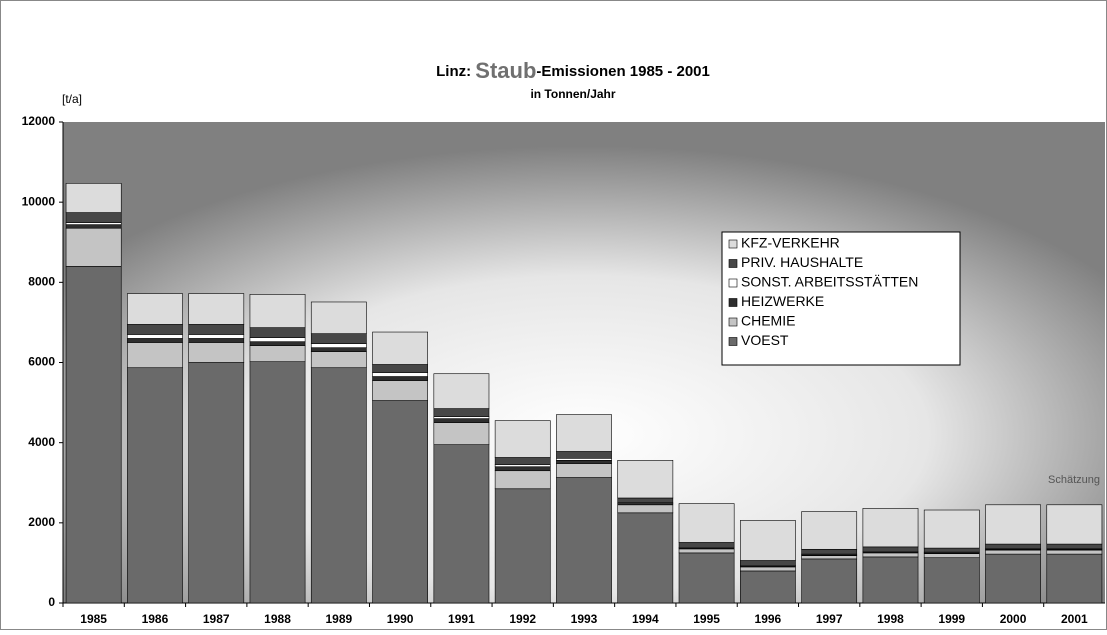  Describe the element at coordinates (951, 619) in the screenshot. I see `x-tick-label: 1999` at that location.